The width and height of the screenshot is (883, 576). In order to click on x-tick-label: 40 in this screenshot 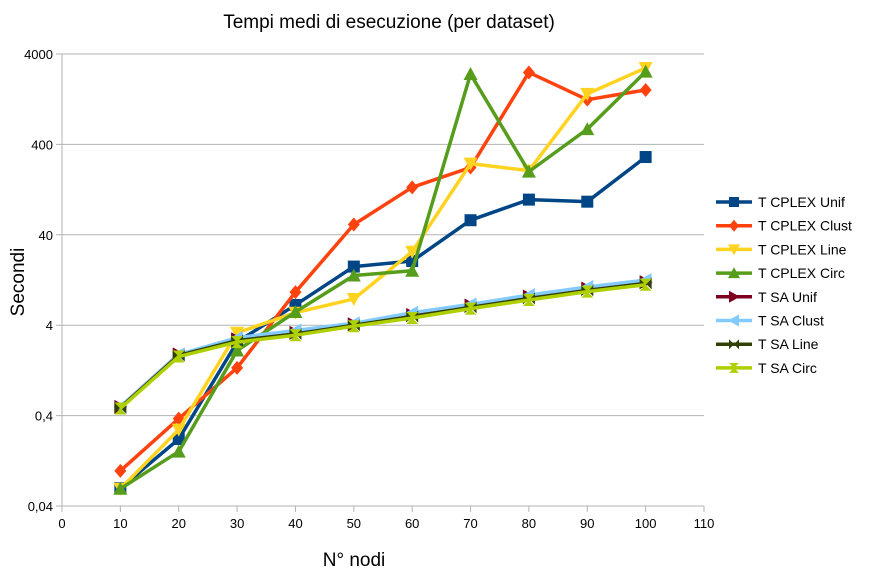, I will do `click(295, 523)`.